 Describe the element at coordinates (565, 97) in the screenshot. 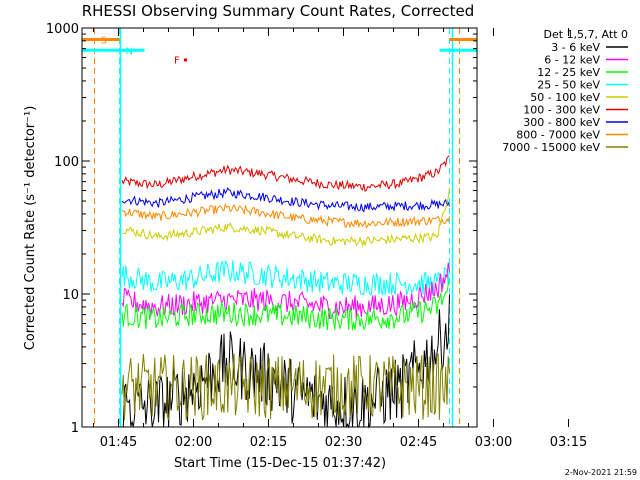

I see `legend-label: 50 - 100 keV` at that location.